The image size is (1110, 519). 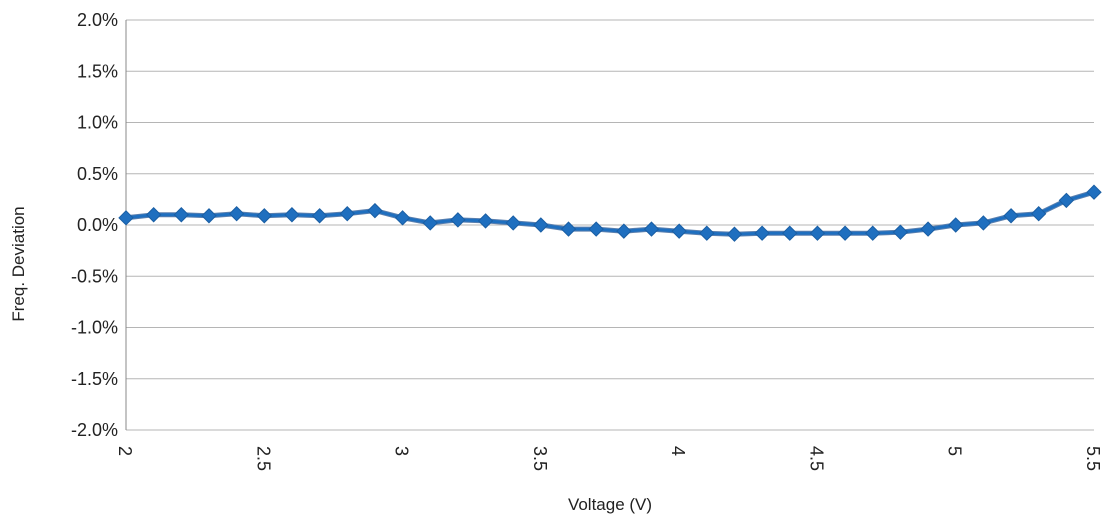 What do you see at coordinates (97, 20) in the screenshot?
I see `y-tick-label: 2.0%` at bounding box center [97, 20].